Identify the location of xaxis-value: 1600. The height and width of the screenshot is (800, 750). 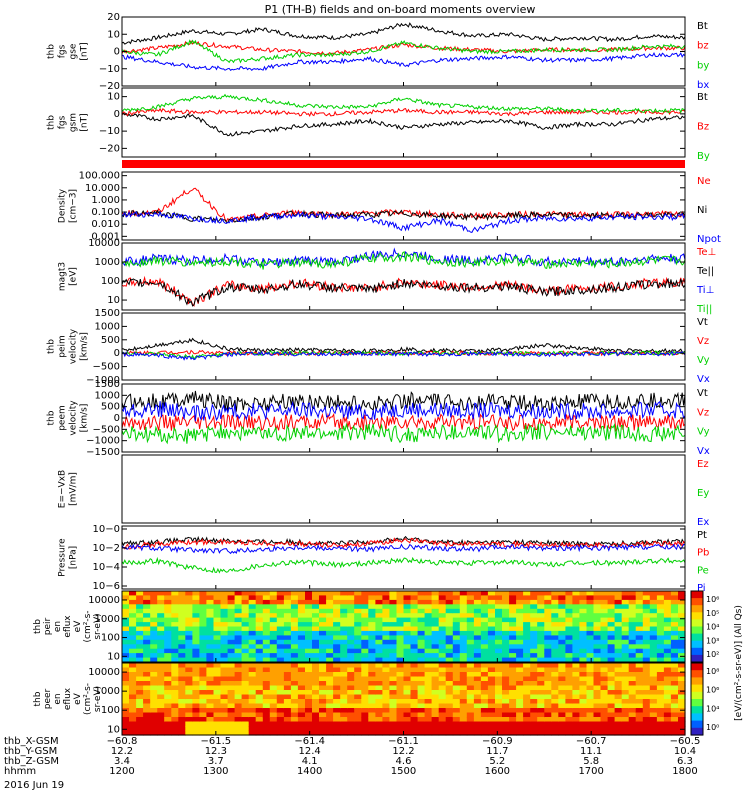
(497, 771).